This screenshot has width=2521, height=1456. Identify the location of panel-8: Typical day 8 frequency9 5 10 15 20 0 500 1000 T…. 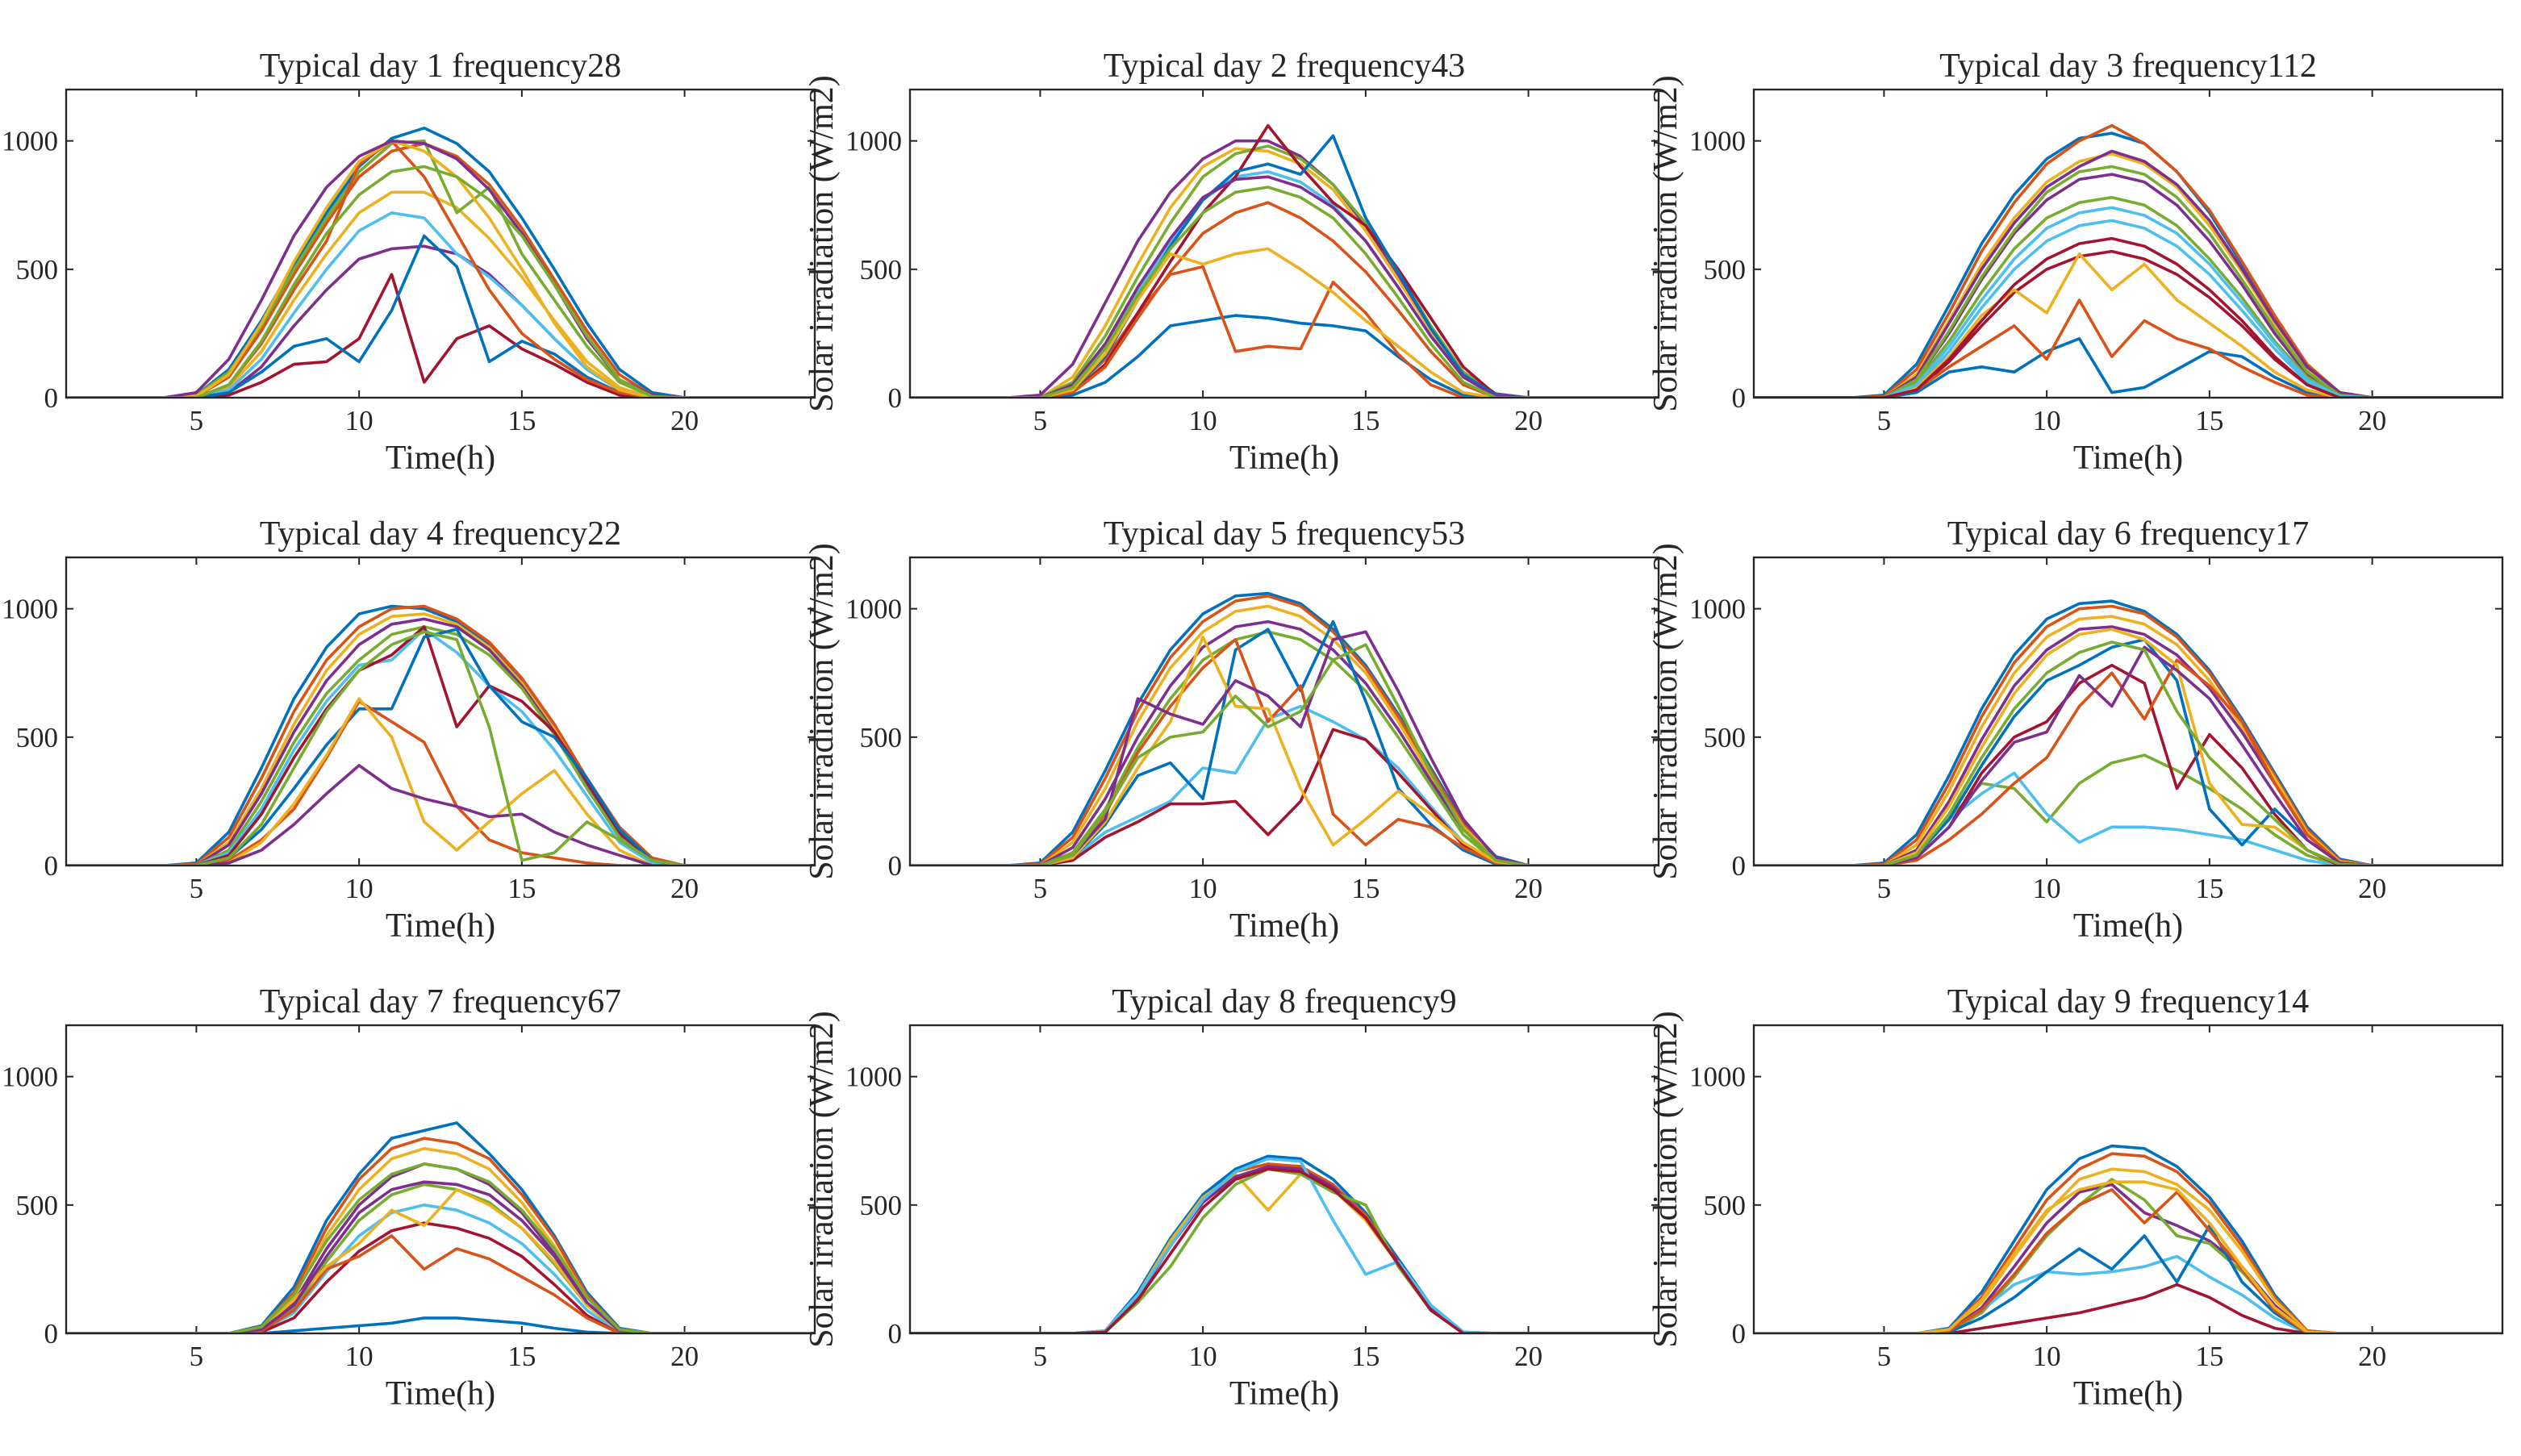
(1232, 1198).